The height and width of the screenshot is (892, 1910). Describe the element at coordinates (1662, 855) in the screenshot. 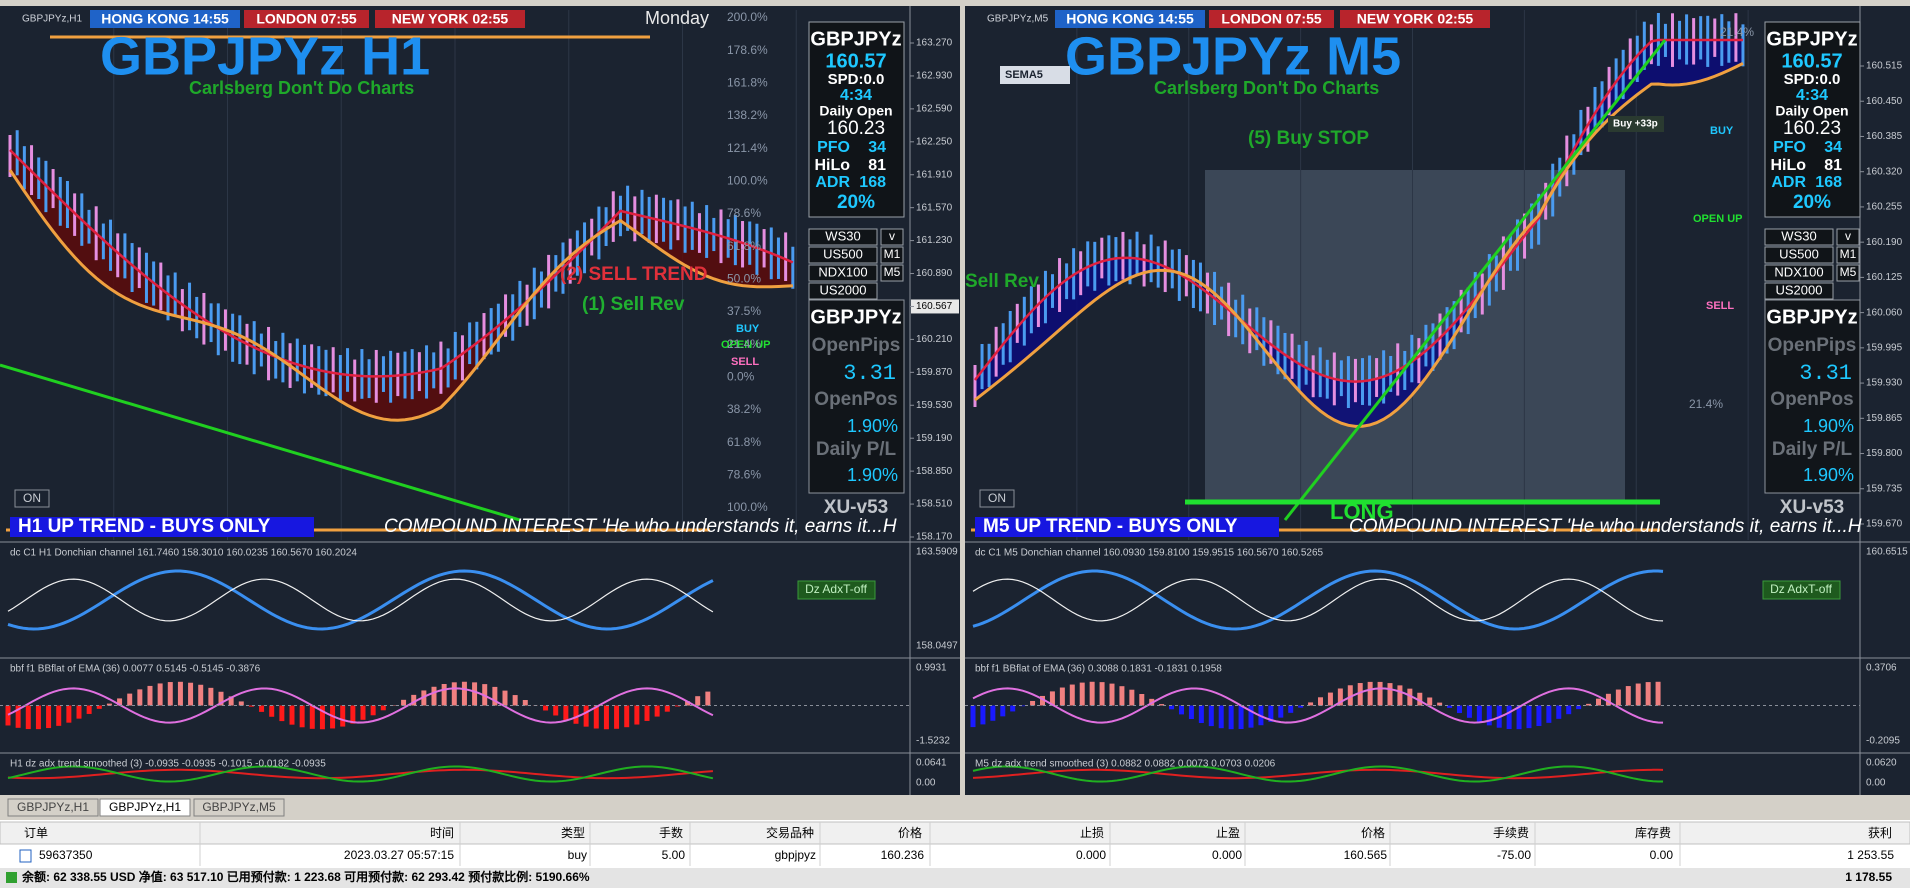

I see `cell: 0.00` at that location.